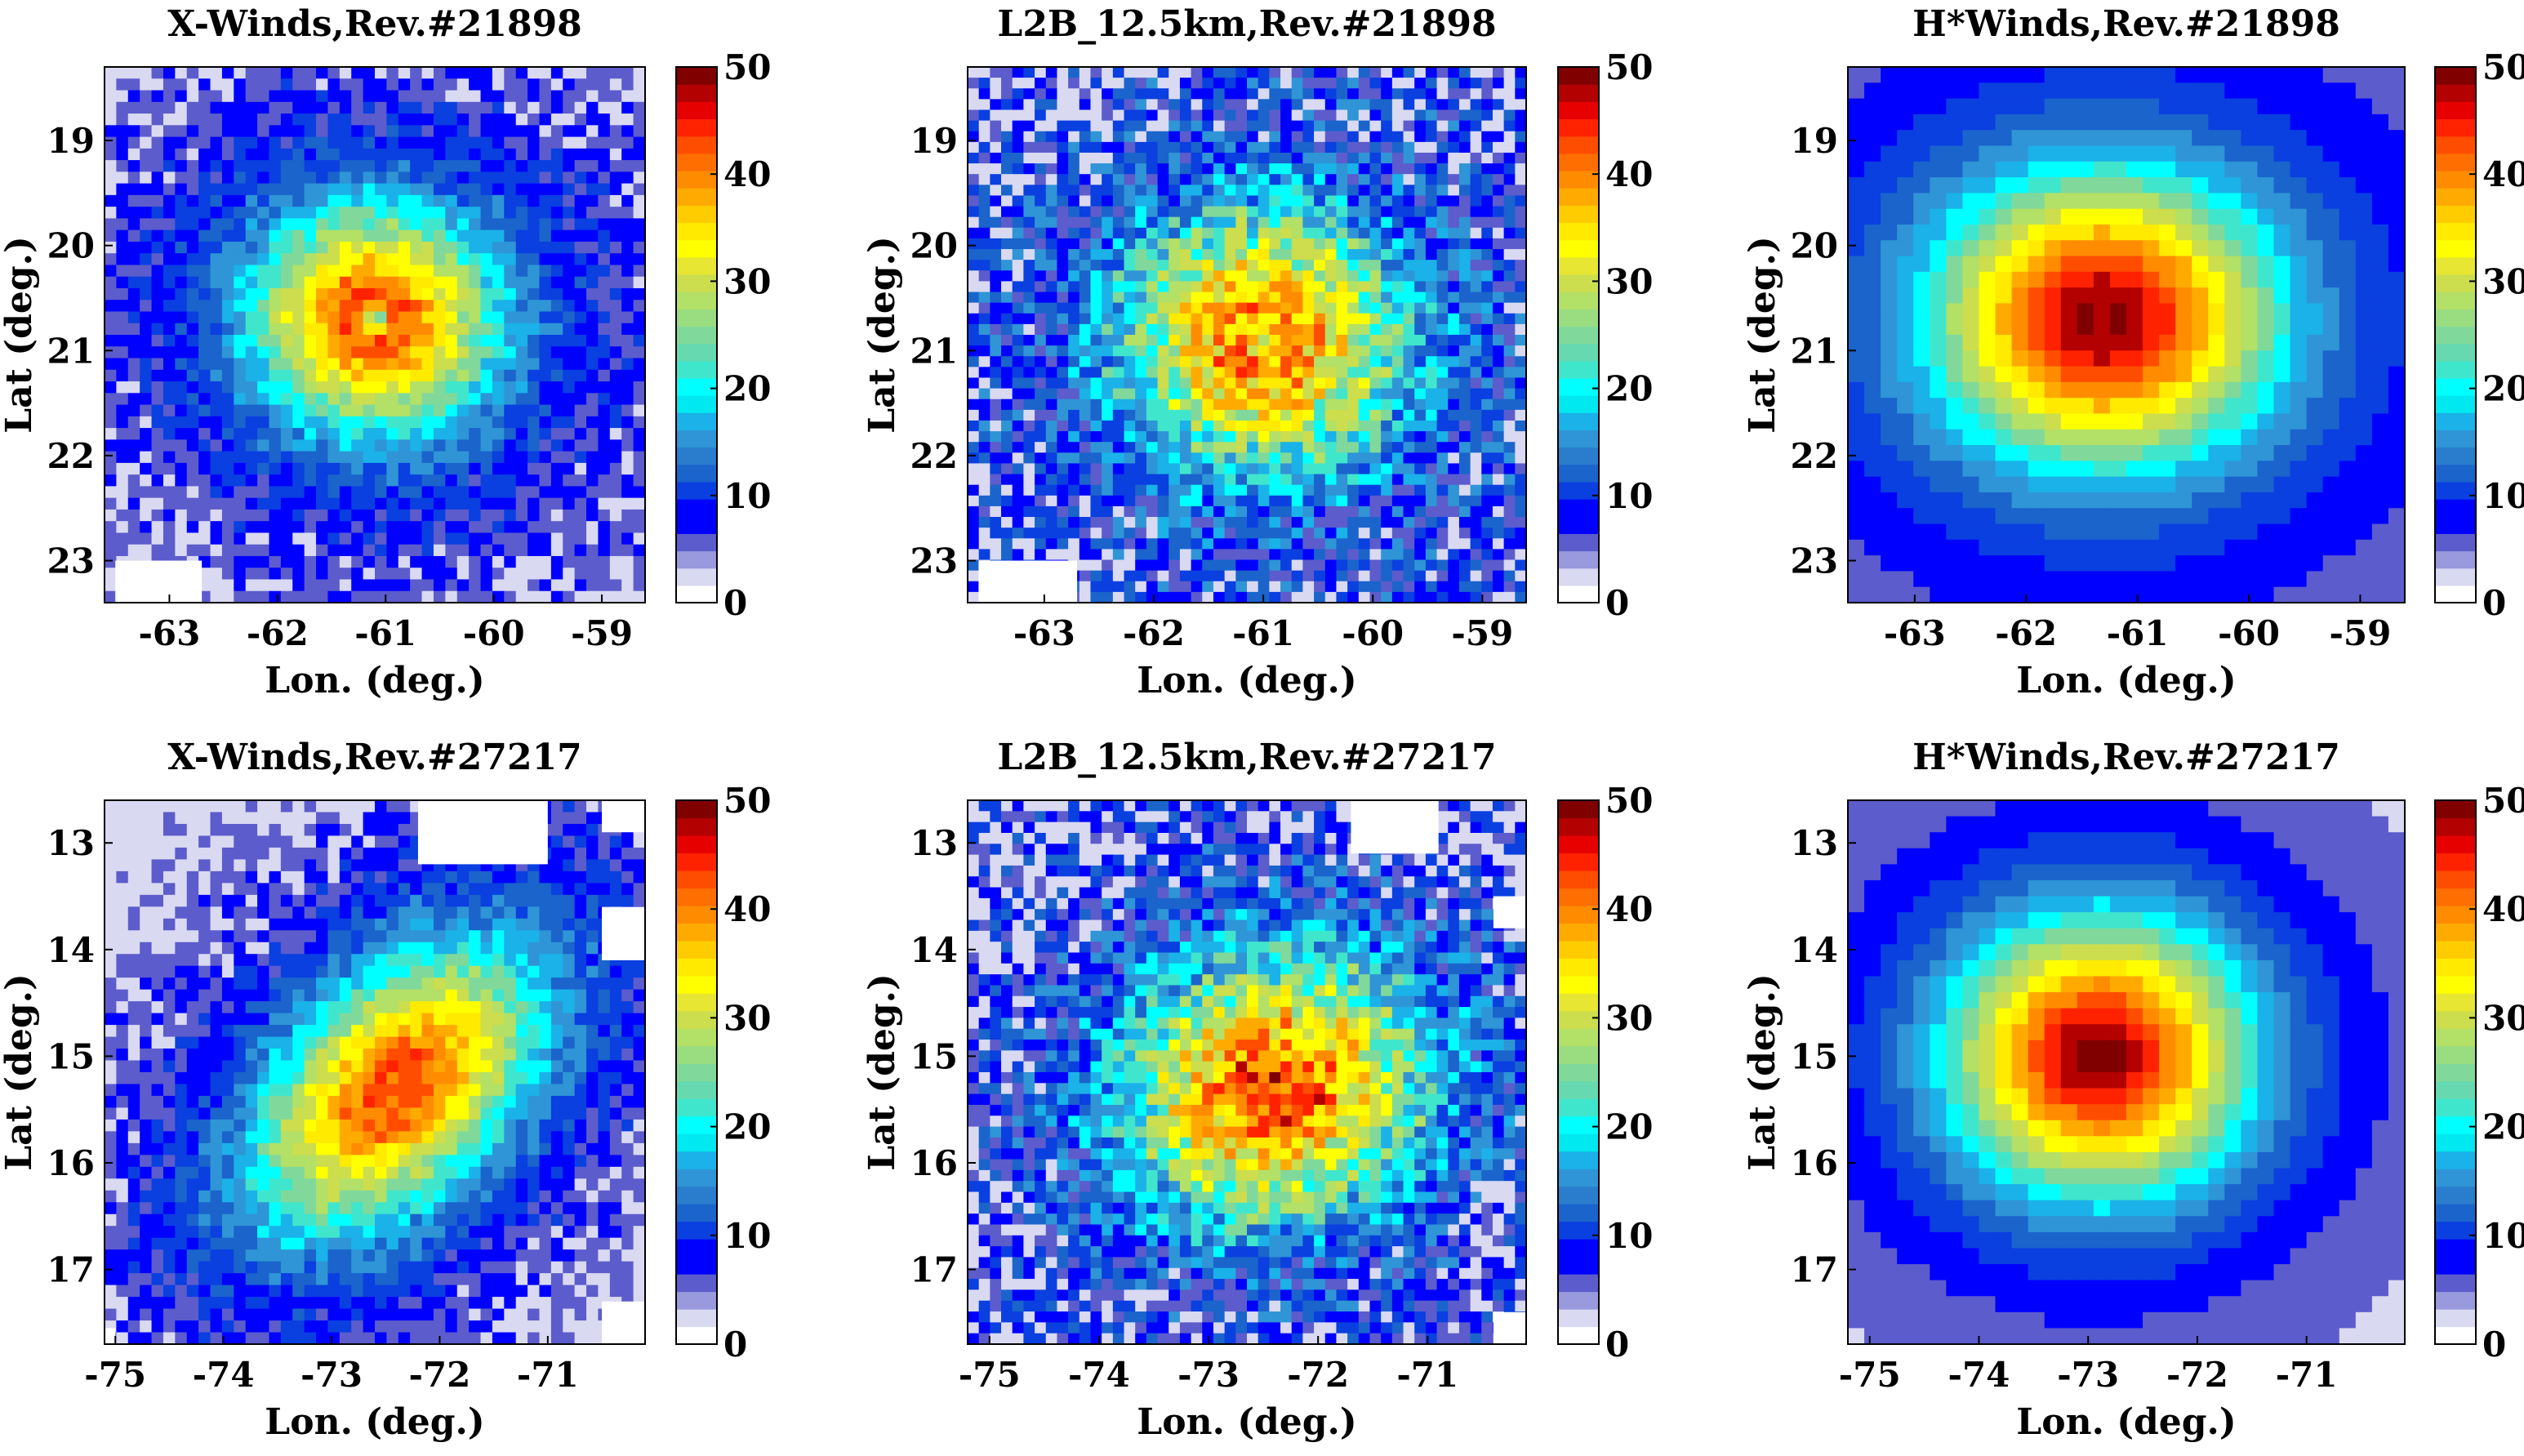 The image size is (2524, 1456). Describe the element at coordinates (934, 351) in the screenshot. I see `y-tick-label: 21` at that location.